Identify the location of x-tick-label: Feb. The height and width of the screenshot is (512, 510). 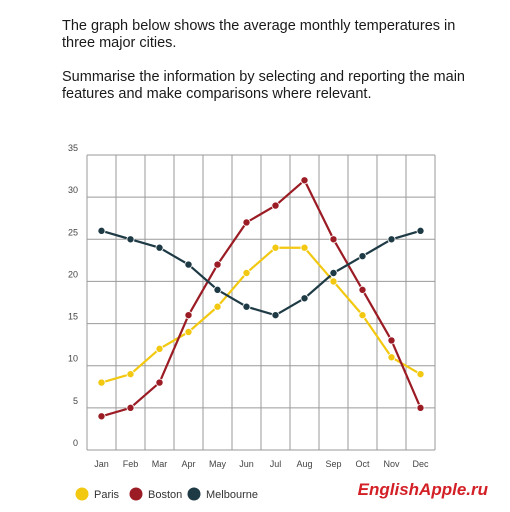
(131, 464).